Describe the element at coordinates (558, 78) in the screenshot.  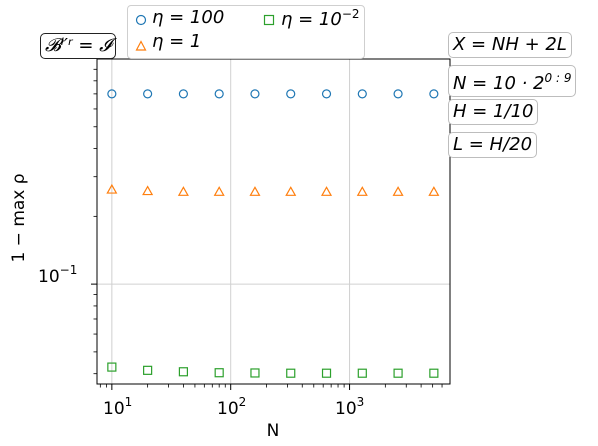
I see `n-definition-exponent: 0 : 9` at that location.